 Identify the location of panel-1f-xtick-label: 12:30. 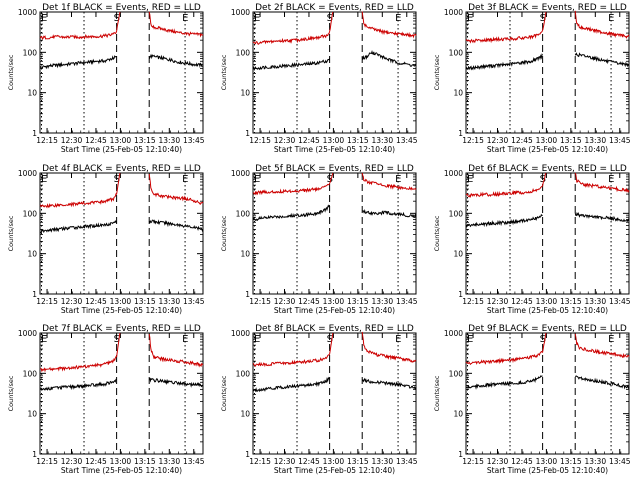
(72, 140).